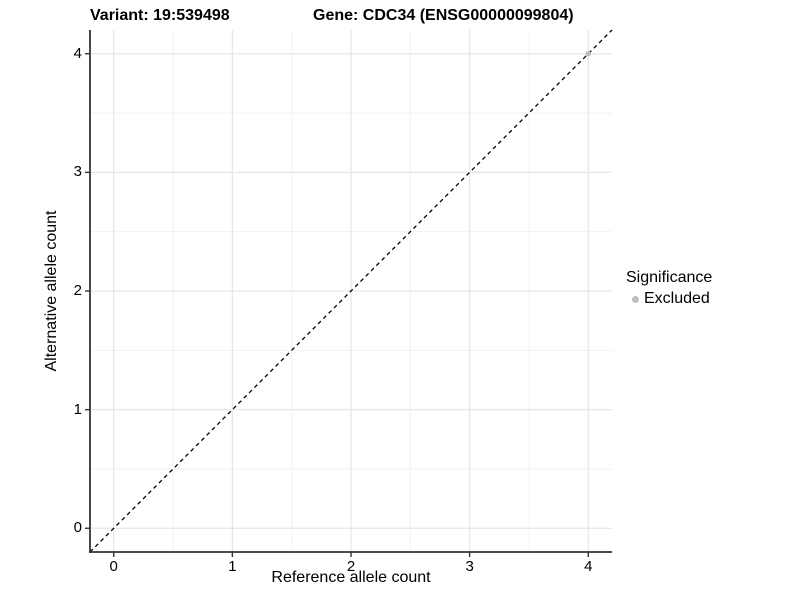  Describe the element at coordinates (677, 298) in the screenshot. I see `legend-item-label: Excluded` at that location.